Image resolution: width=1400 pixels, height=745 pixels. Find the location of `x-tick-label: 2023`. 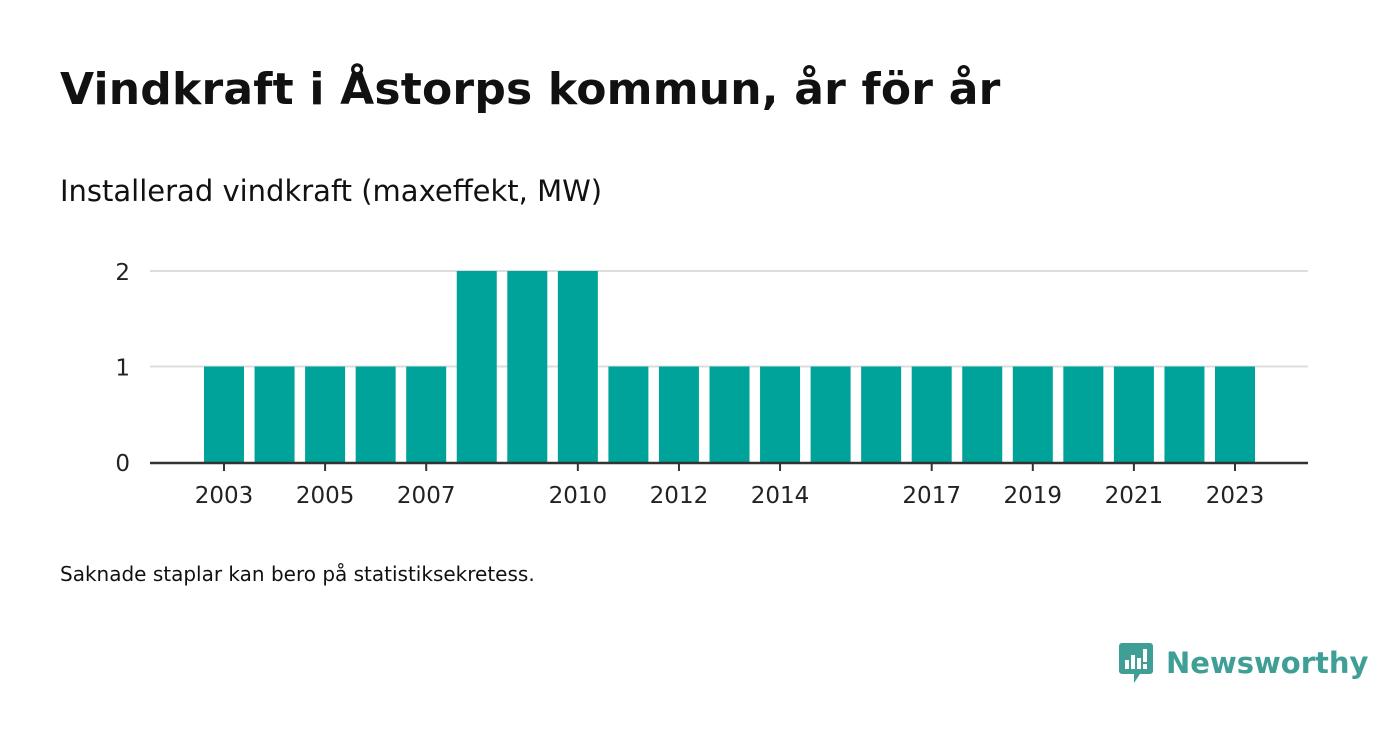

x-tick-label: 2023 is located at coordinates (1235, 496).